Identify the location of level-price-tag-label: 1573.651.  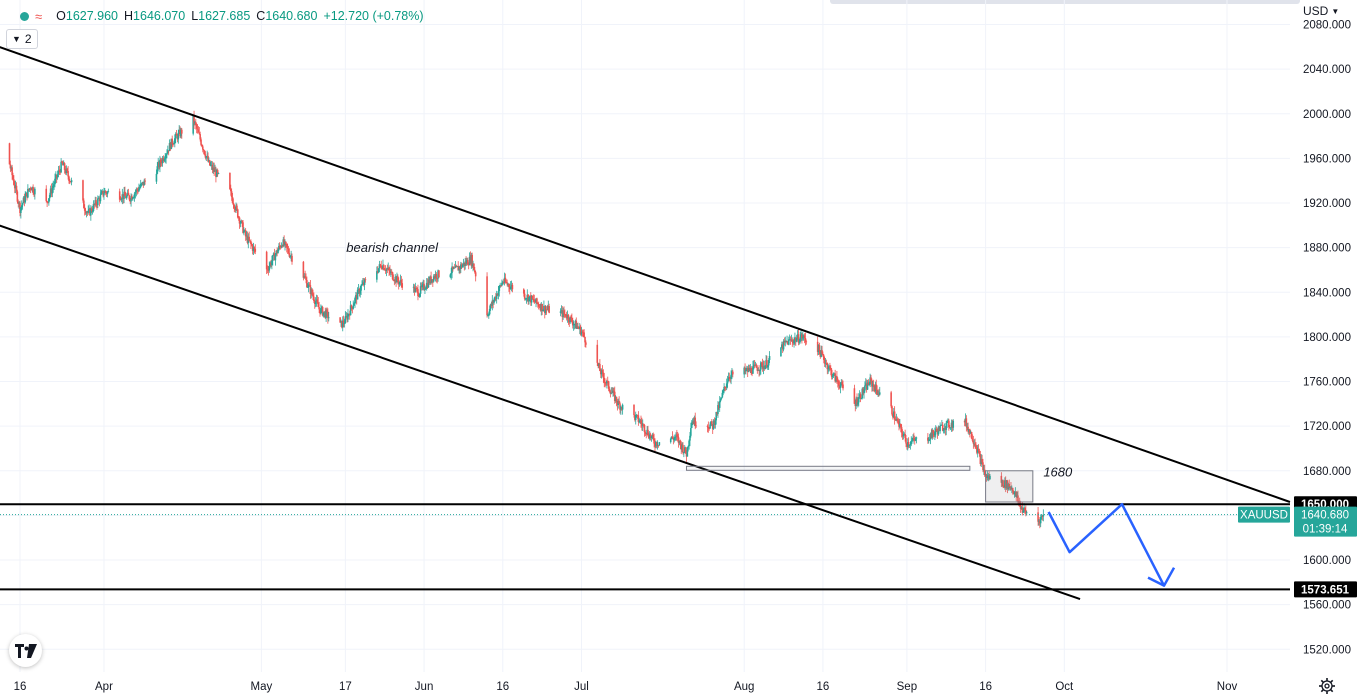
(1325, 590).